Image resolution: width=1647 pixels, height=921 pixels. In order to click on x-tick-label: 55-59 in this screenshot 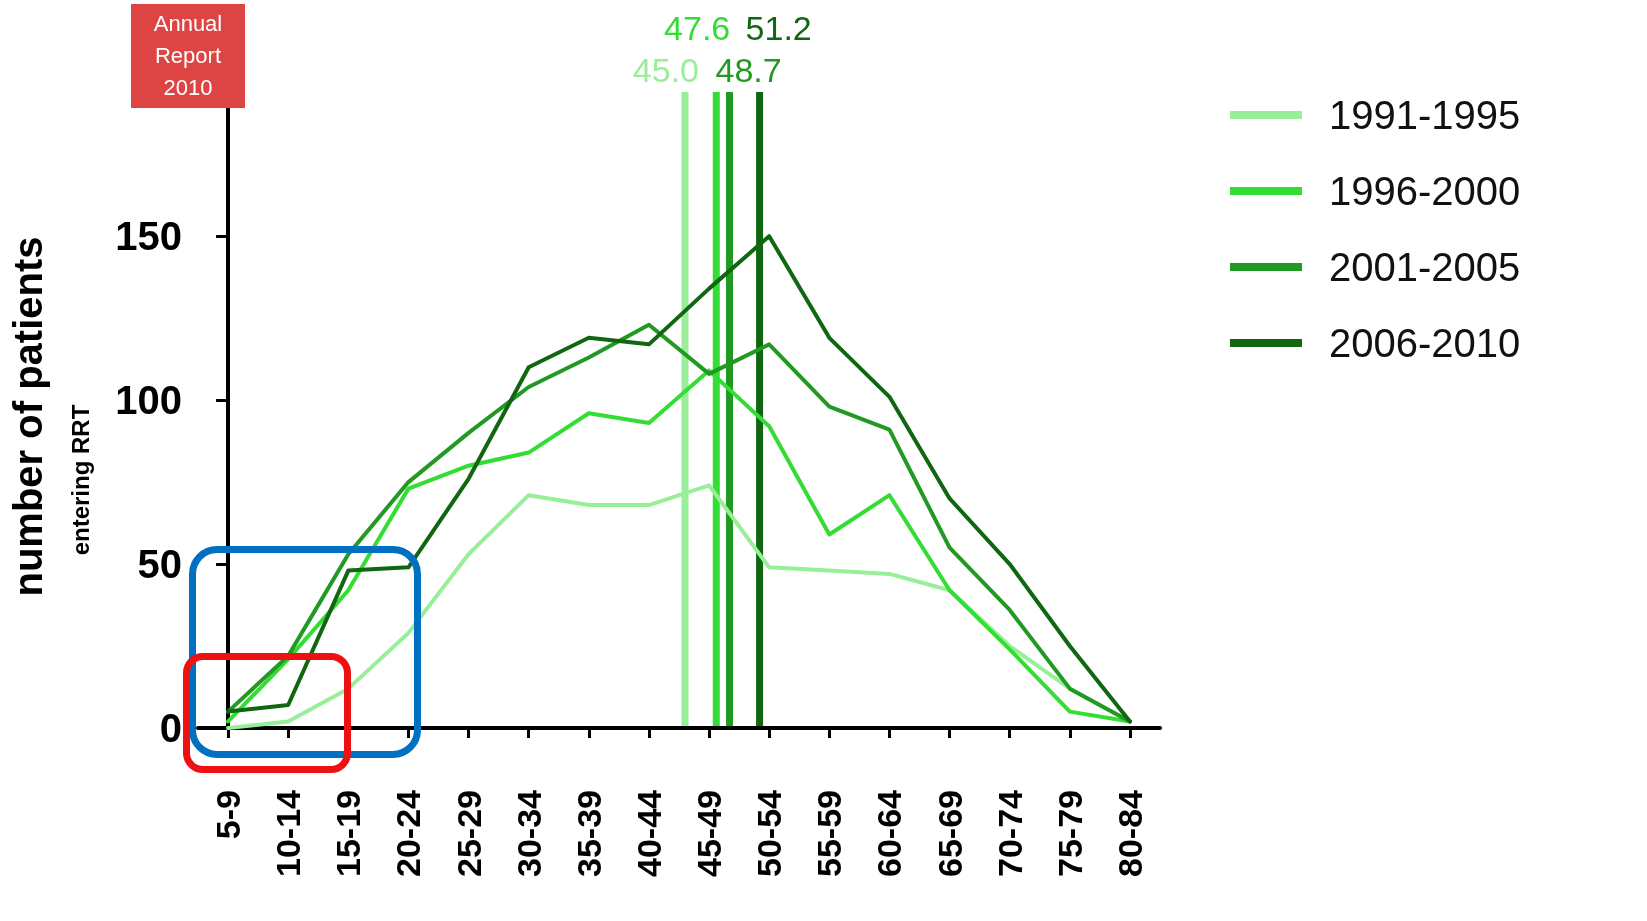, I will do `click(829, 833)`.